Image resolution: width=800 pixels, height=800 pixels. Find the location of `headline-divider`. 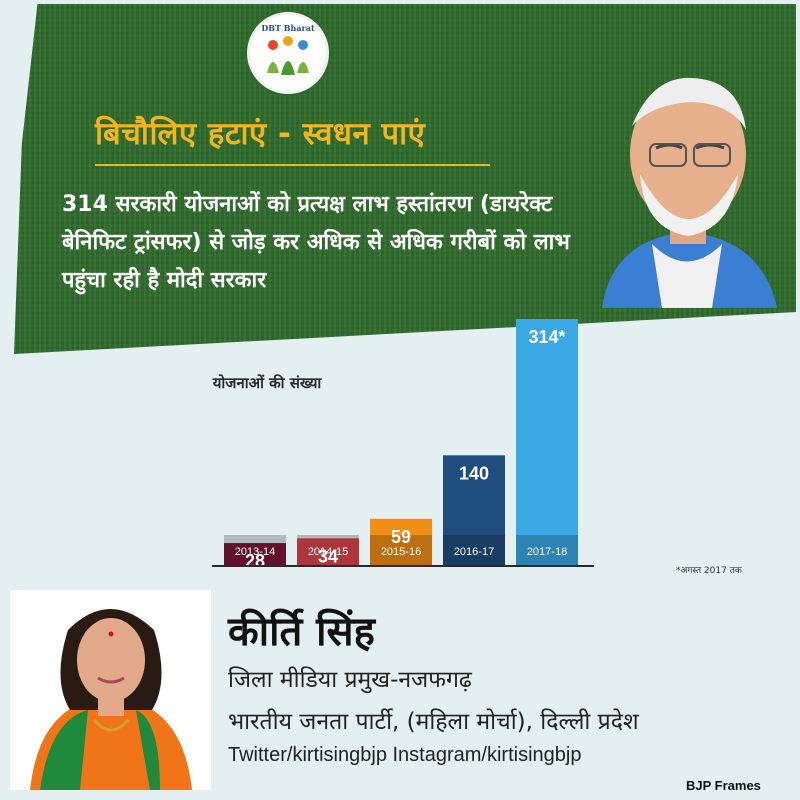

headline-divider is located at coordinates (292, 165).